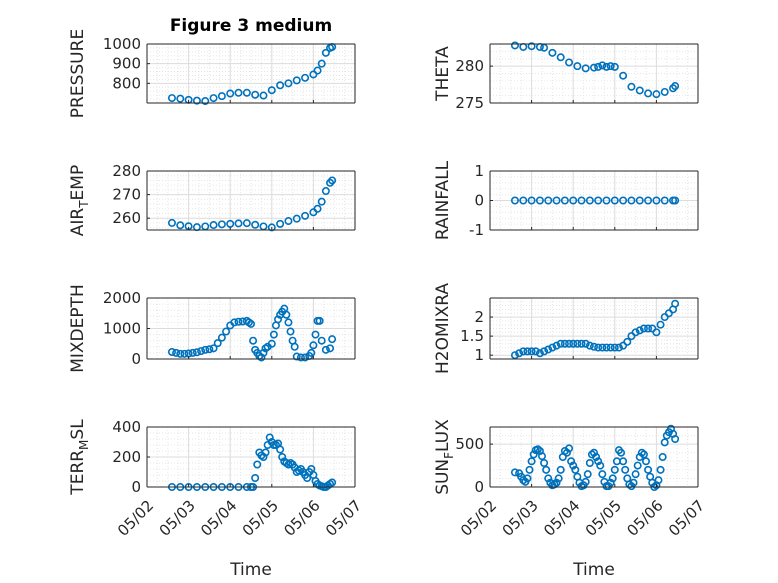 The height and width of the screenshot is (583, 778). Describe the element at coordinates (78, 73) in the screenshot. I see `y-axis-label: PRESSURE` at that location.